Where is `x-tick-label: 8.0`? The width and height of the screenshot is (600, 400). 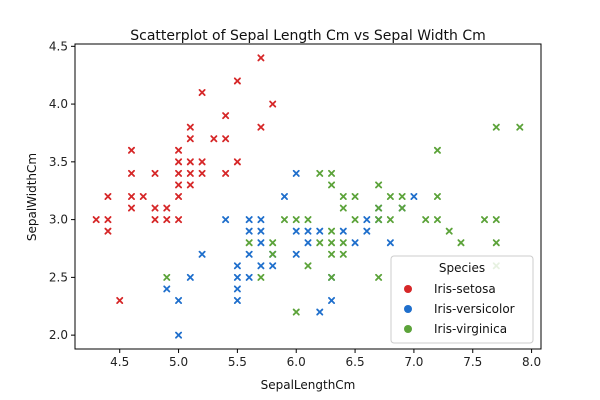
x-tick-label: 8.0 is located at coordinates (531, 362).